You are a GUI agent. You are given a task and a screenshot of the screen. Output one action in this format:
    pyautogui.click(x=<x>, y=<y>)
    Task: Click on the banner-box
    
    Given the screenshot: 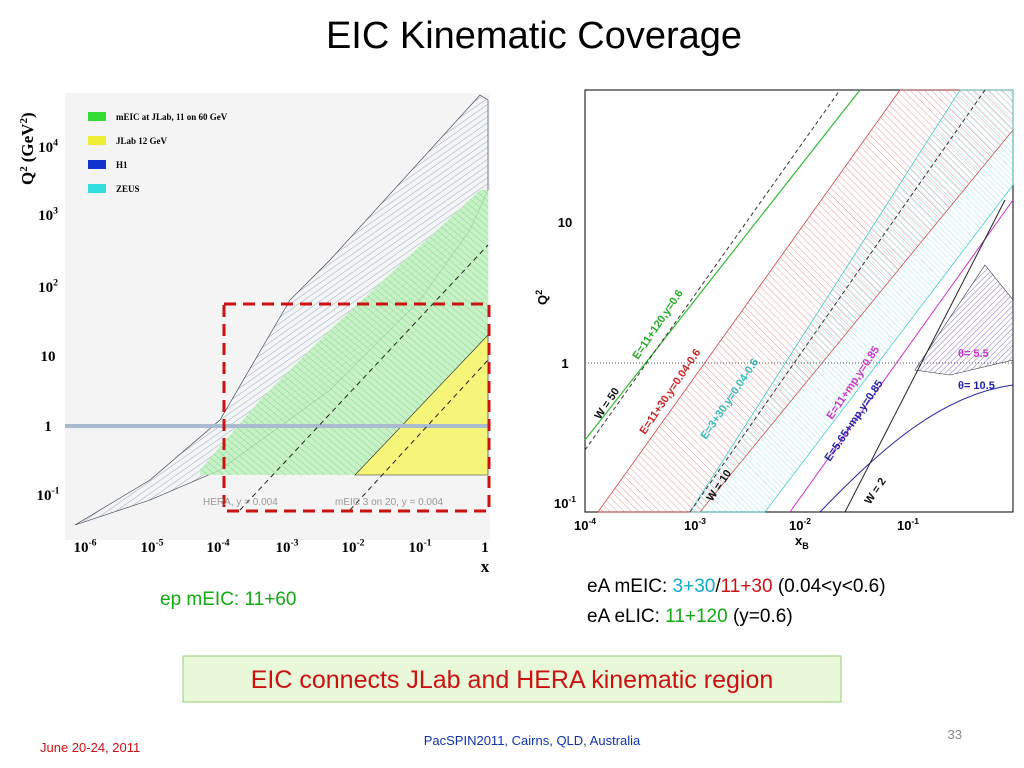 What is the action you would take?
    pyautogui.click(x=512, y=679)
    